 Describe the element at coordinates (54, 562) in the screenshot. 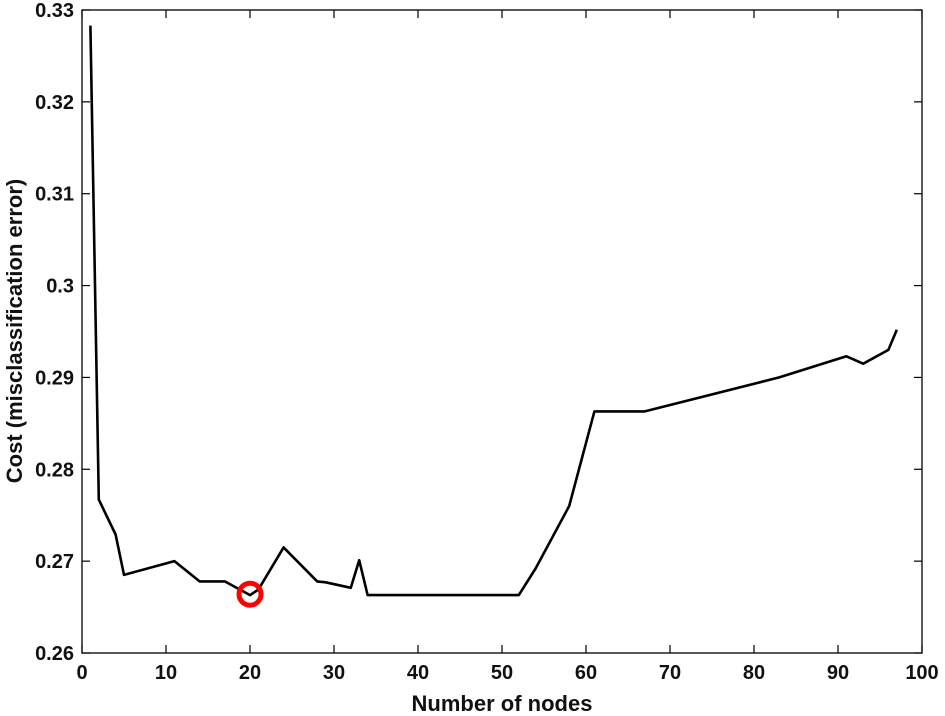

I see `y-tick-label: 0.27` at that location.